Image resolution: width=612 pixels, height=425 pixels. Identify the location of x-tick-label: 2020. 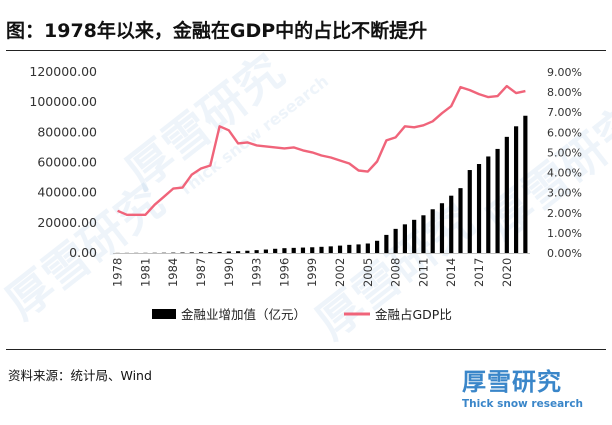
(507, 272).